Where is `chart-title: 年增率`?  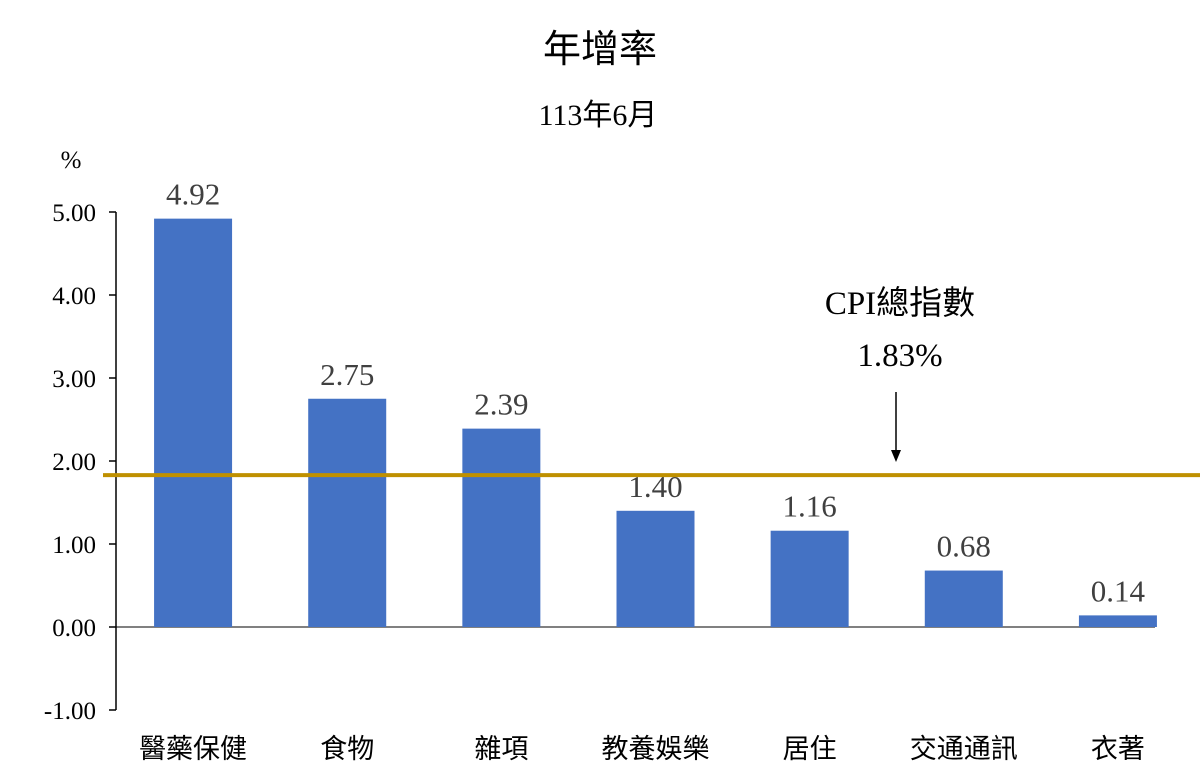
chart-title: 年增率 is located at coordinates (600, 50).